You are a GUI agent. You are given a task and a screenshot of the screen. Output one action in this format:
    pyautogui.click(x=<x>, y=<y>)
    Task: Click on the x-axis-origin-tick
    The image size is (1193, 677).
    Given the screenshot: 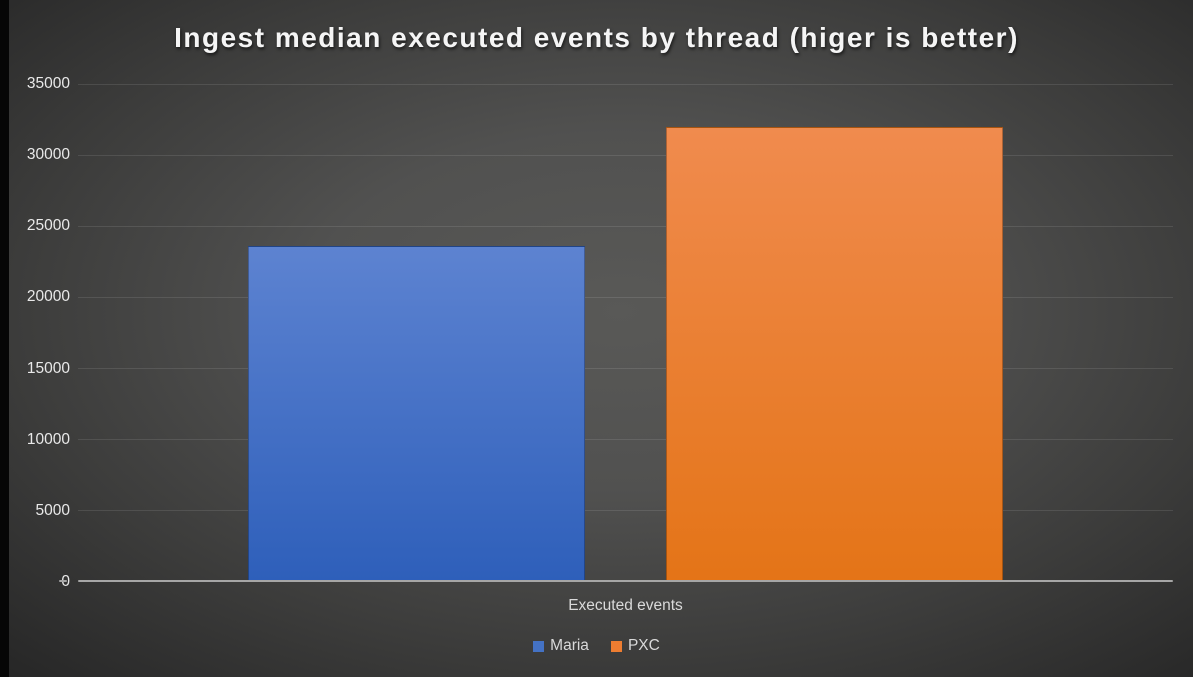 What is the action you would take?
    pyautogui.click(x=63, y=581)
    